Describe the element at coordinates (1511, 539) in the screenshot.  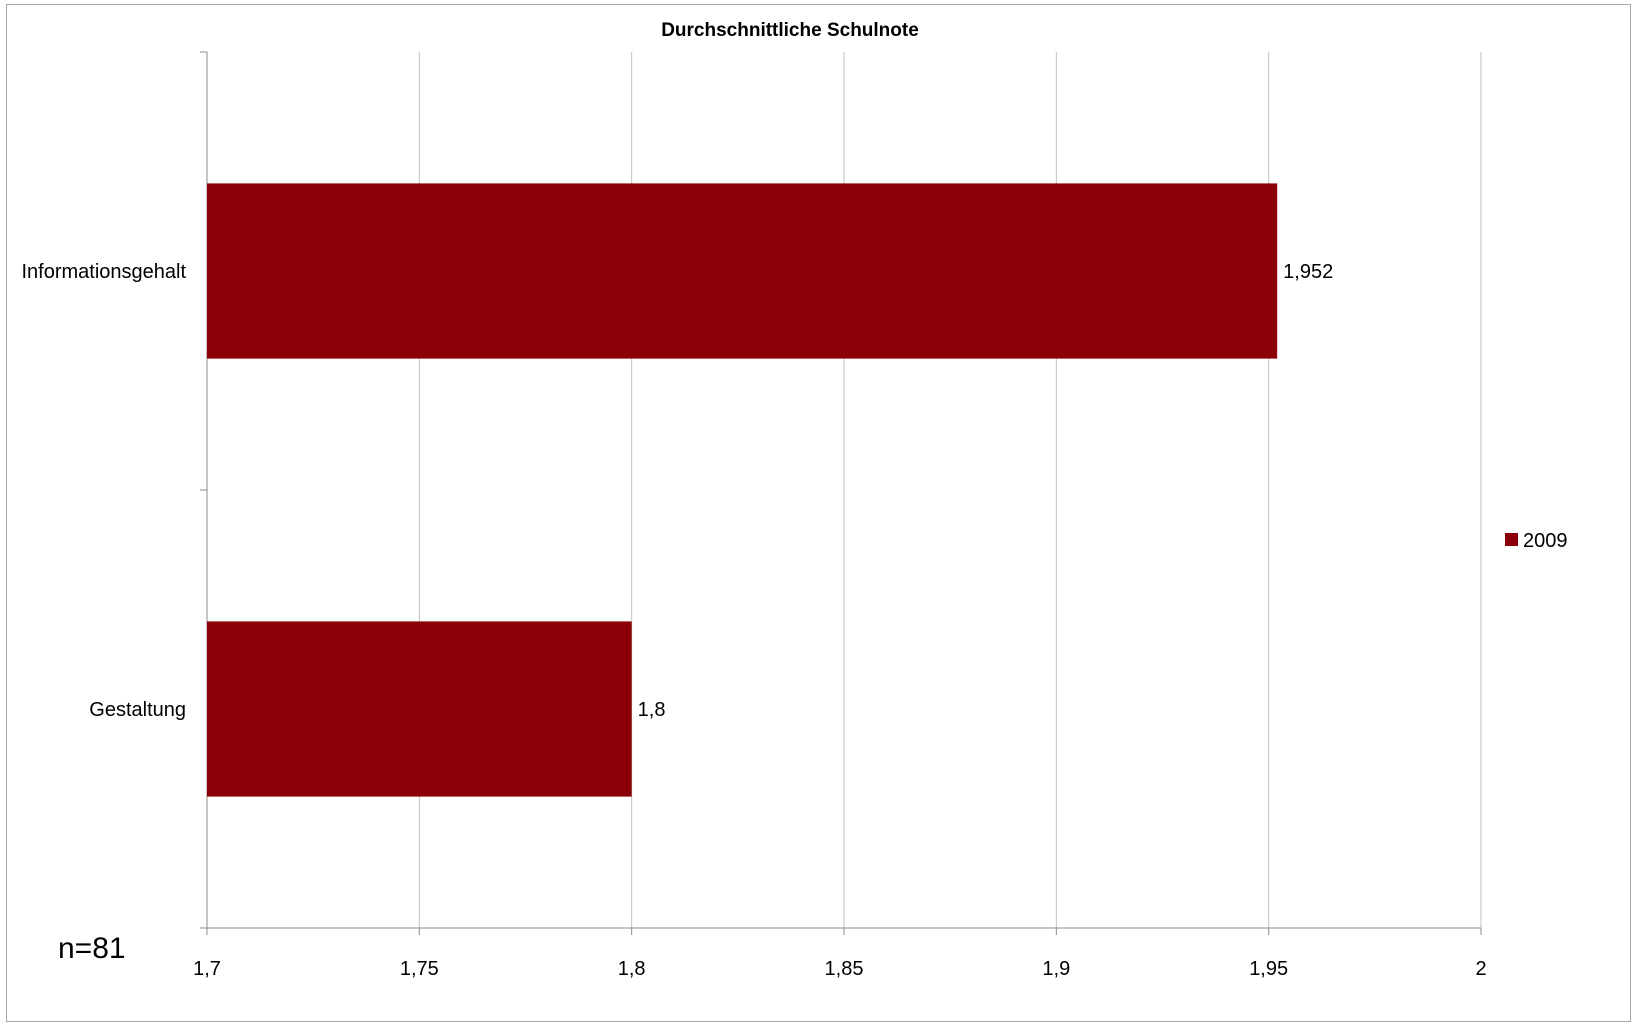
I see `legend-swatch` at that location.